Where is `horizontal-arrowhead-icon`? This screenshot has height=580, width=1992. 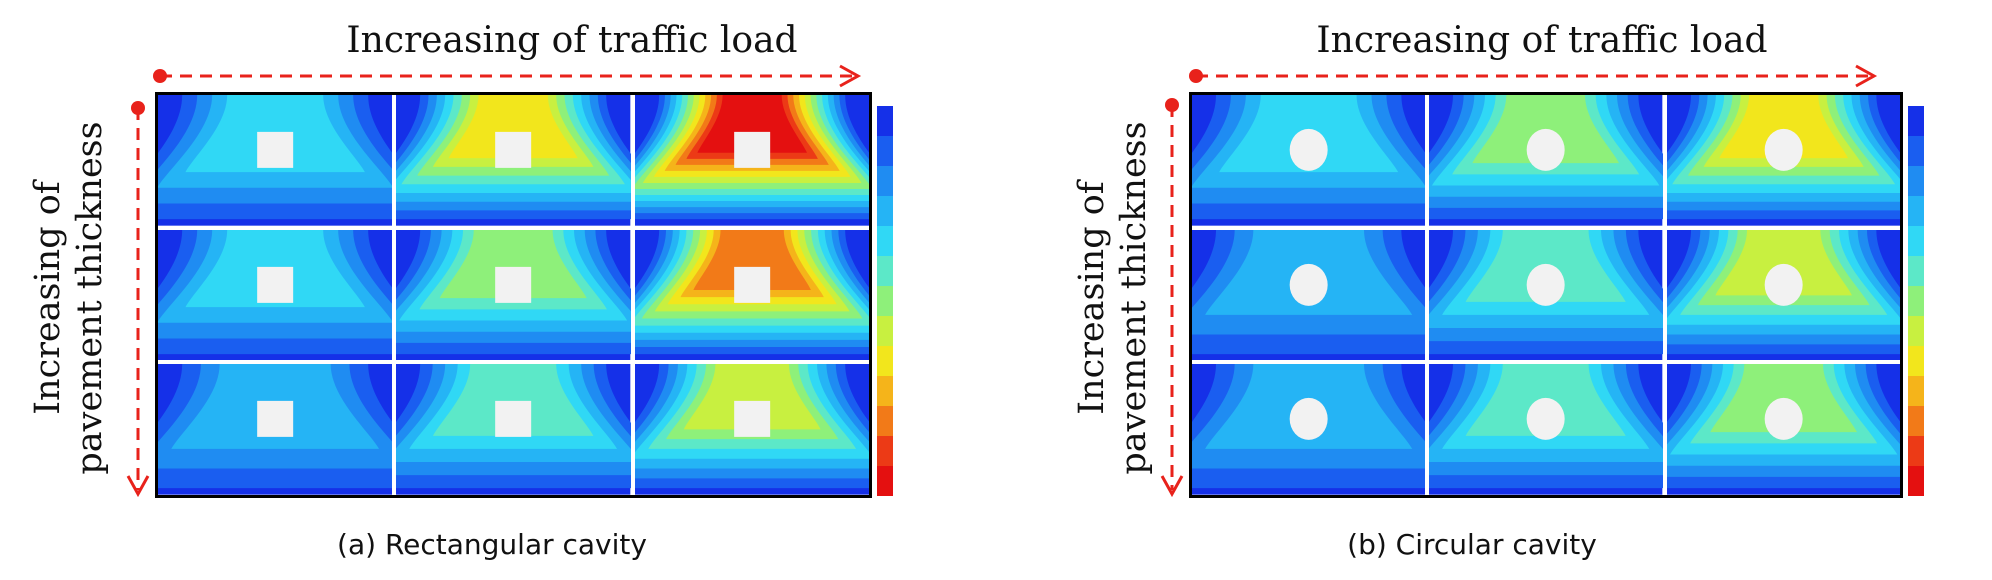 horizontal-arrowhead-icon is located at coordinates (850, 76).